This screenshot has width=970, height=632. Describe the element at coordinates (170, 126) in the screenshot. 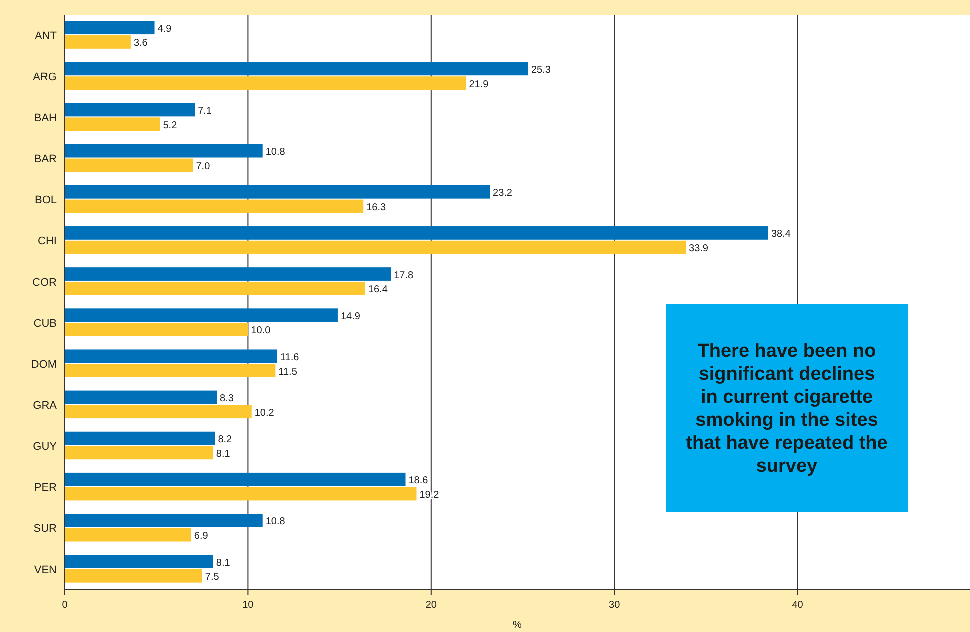

I see `text: 5.2` at that location.